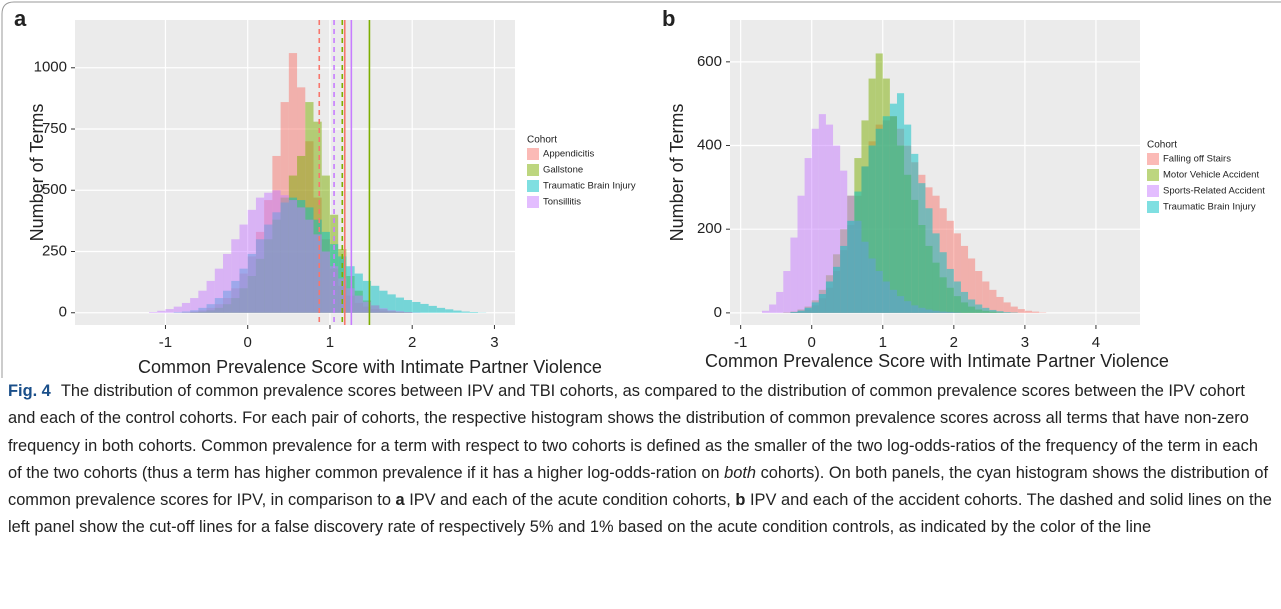  Describe the element at coordinates (883, 342) in the screenshot. I see `x-tick-label: 1` at that location.